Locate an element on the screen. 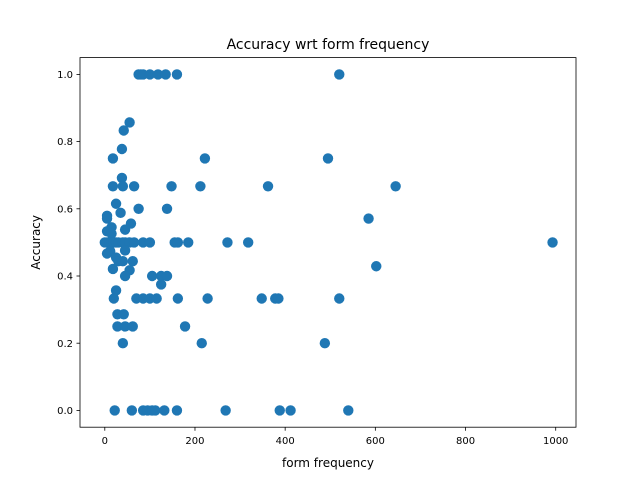 This screenshot has width=640, height=480. x-tick-label: 600 is located at coordinates (375, 441).